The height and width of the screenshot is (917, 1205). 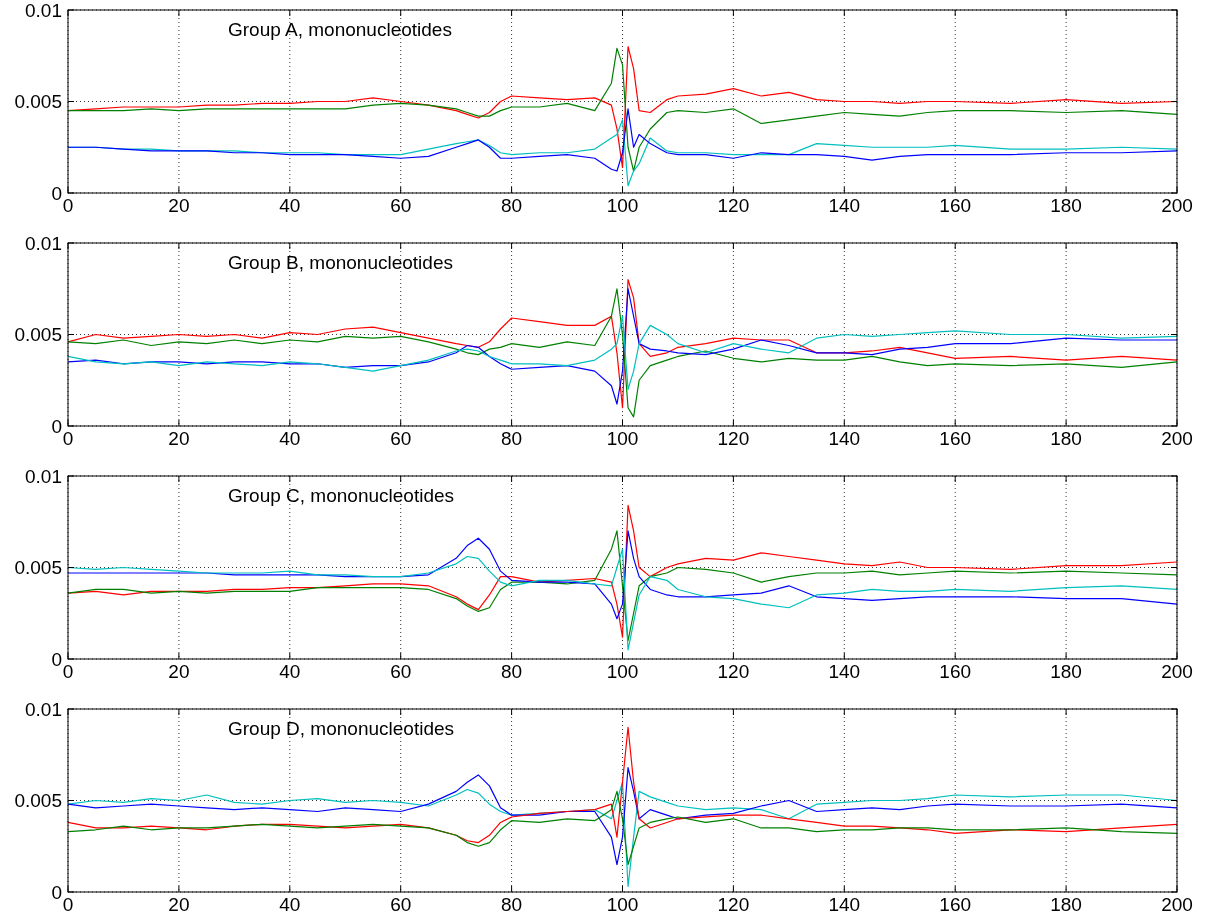 I want to click on text: Group C, mononucleotides, so click(x=341, y=495).